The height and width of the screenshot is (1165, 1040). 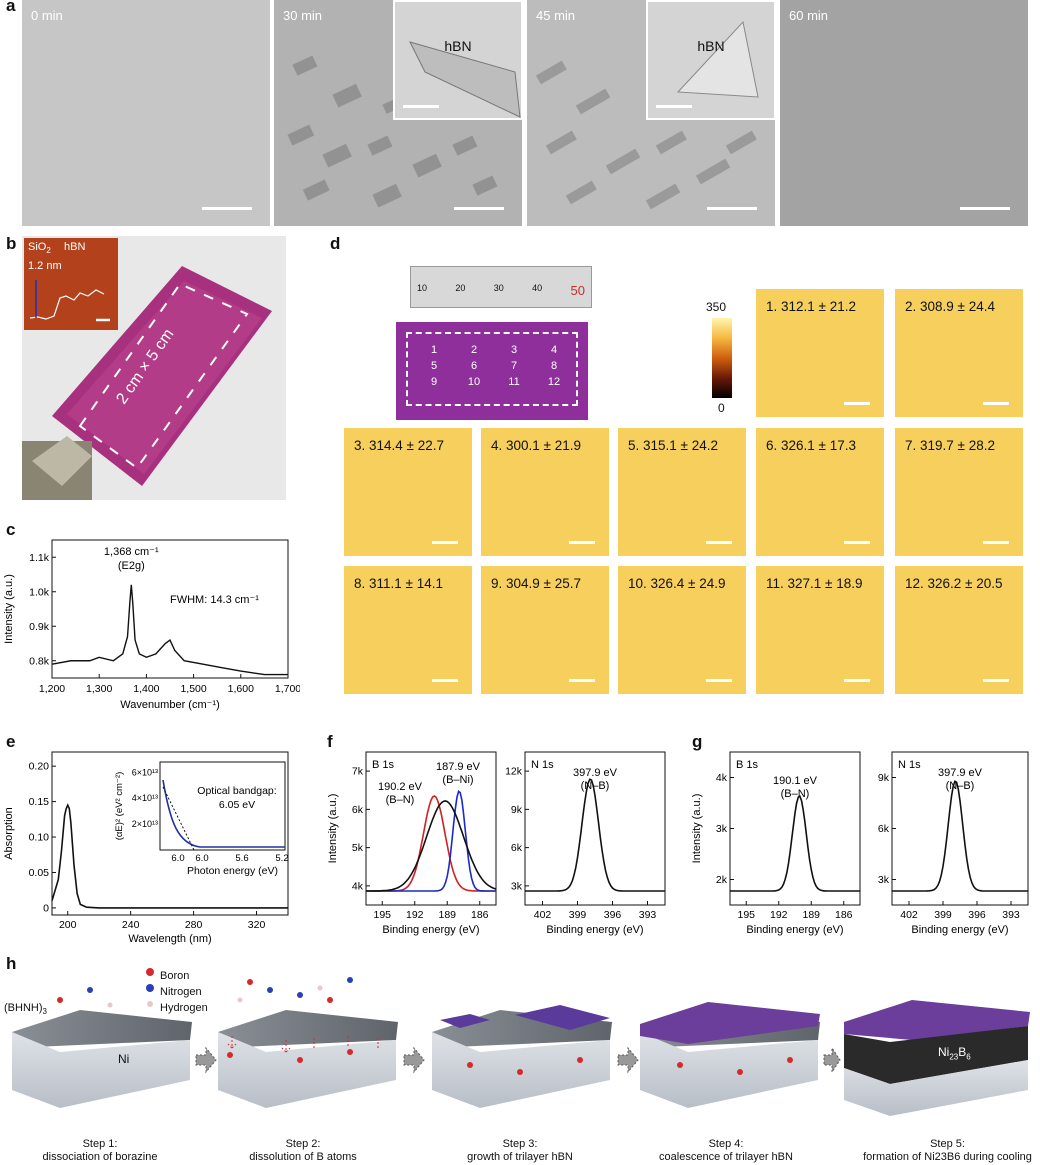 I want to click on step-2-caption: Step 2: dissolution of B atoms, so click(x=303, y=1150).